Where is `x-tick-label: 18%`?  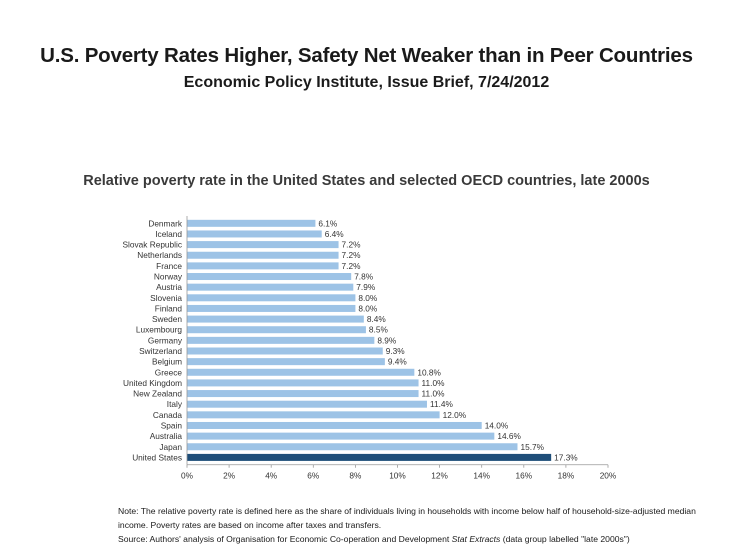 x-tick-label: 18% is located at coordinates (566, 476).